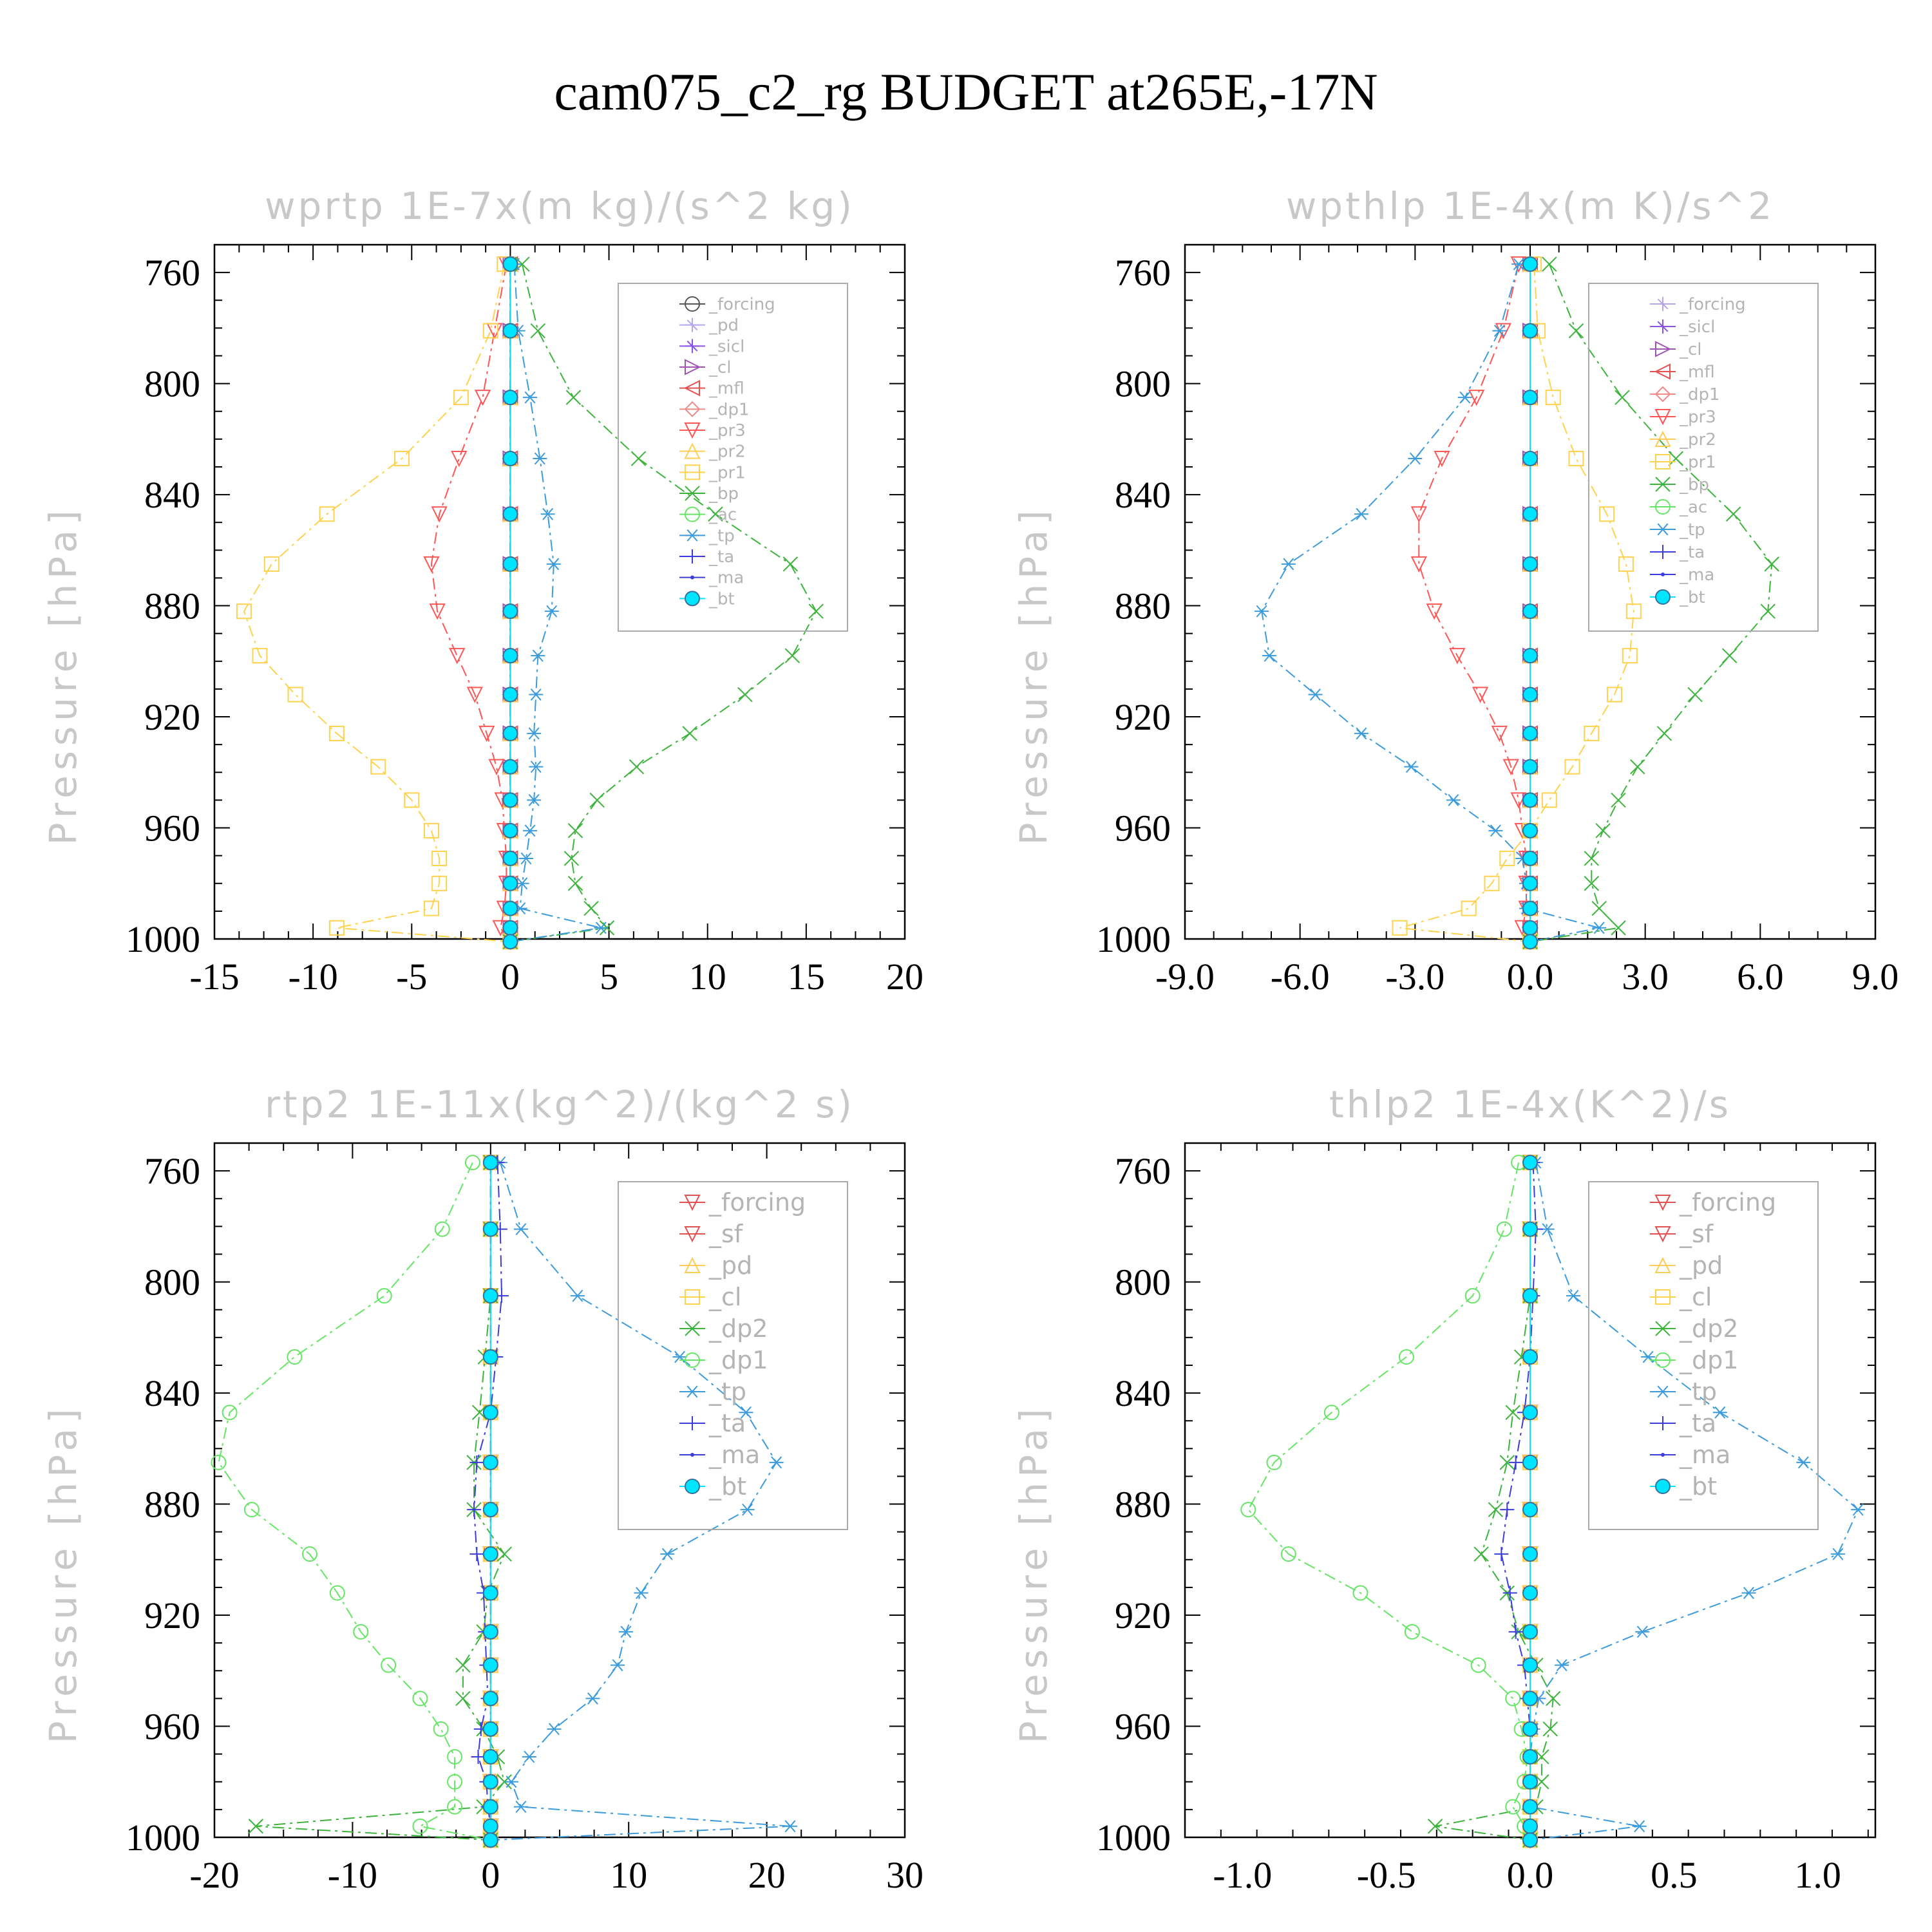 The width and height of the screenshot is (1932, 1932). What do you see at coordinates (1185, 977) in the screenshot?
I see `x-tick-label: -9.0` at bounding box center [1185, 977].